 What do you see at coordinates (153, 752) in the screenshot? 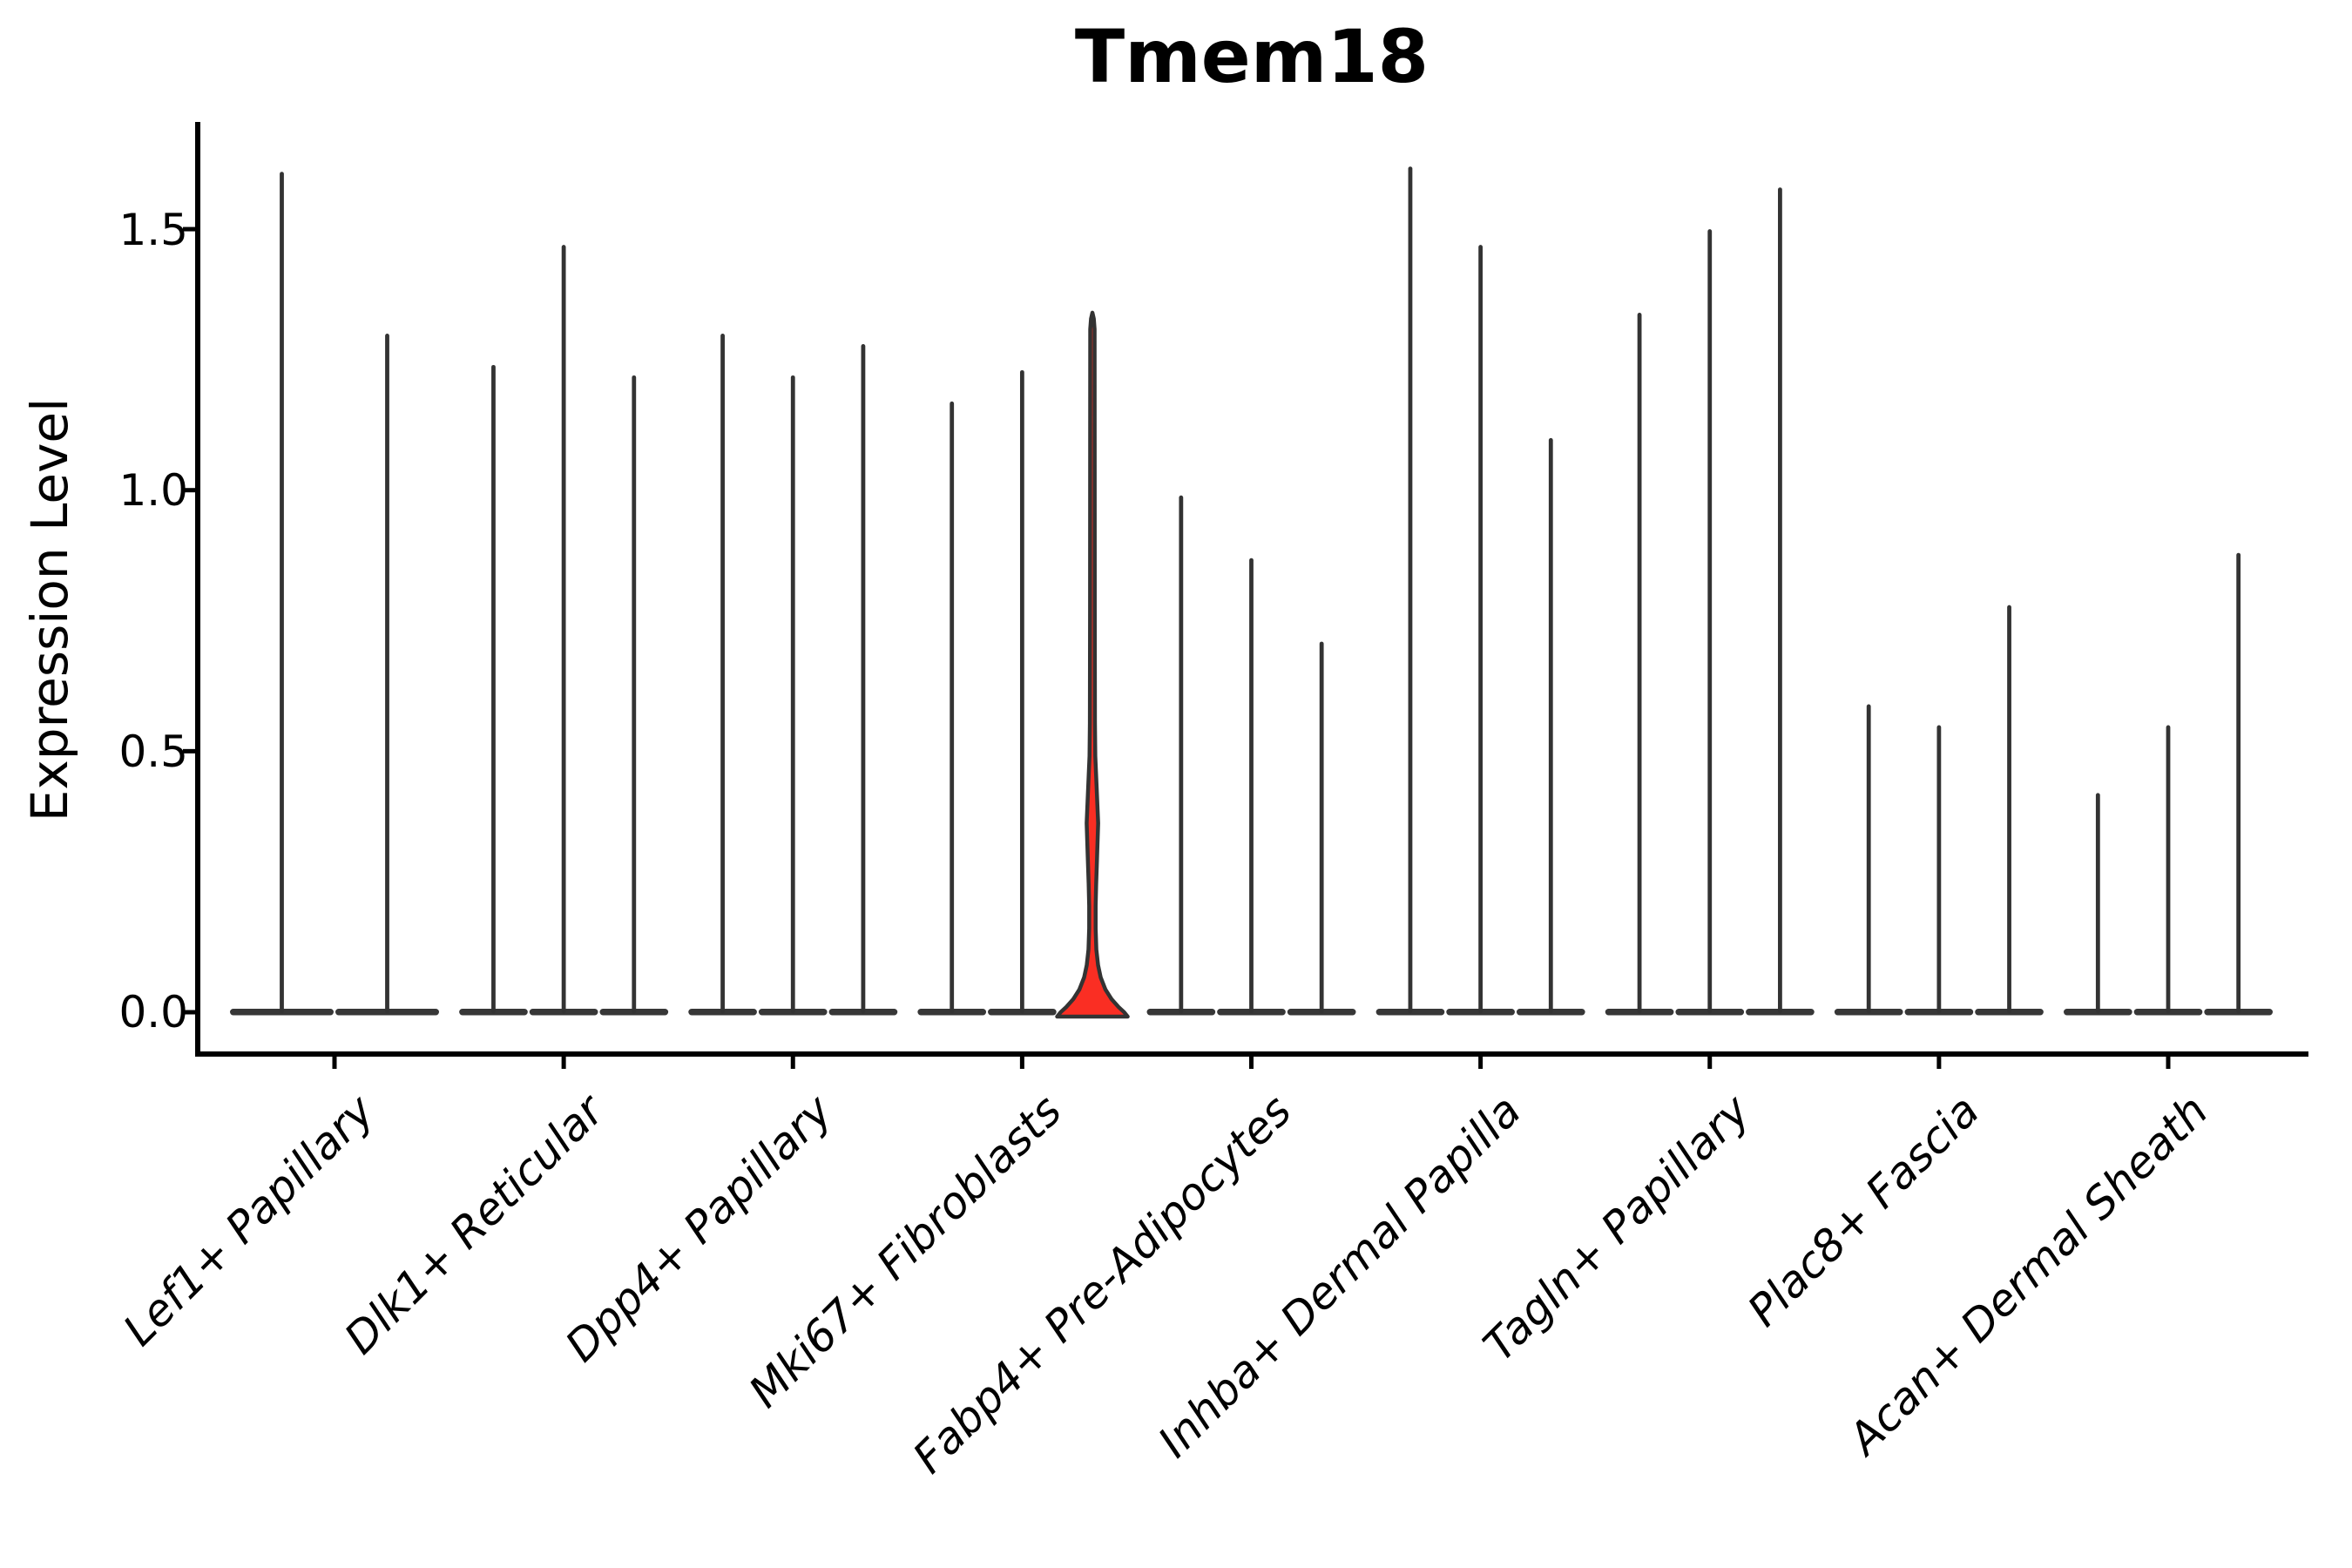
I see `y-tick-label-0-5: 0.5` at bounding box center [153, 752].